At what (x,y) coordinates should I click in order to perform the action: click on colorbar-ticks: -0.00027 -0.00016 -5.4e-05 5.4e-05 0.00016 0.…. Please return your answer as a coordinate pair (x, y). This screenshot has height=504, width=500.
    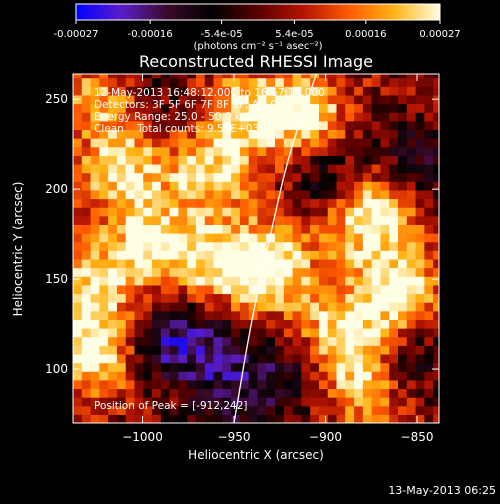
    Looking at the image, I should click on (257, 30).